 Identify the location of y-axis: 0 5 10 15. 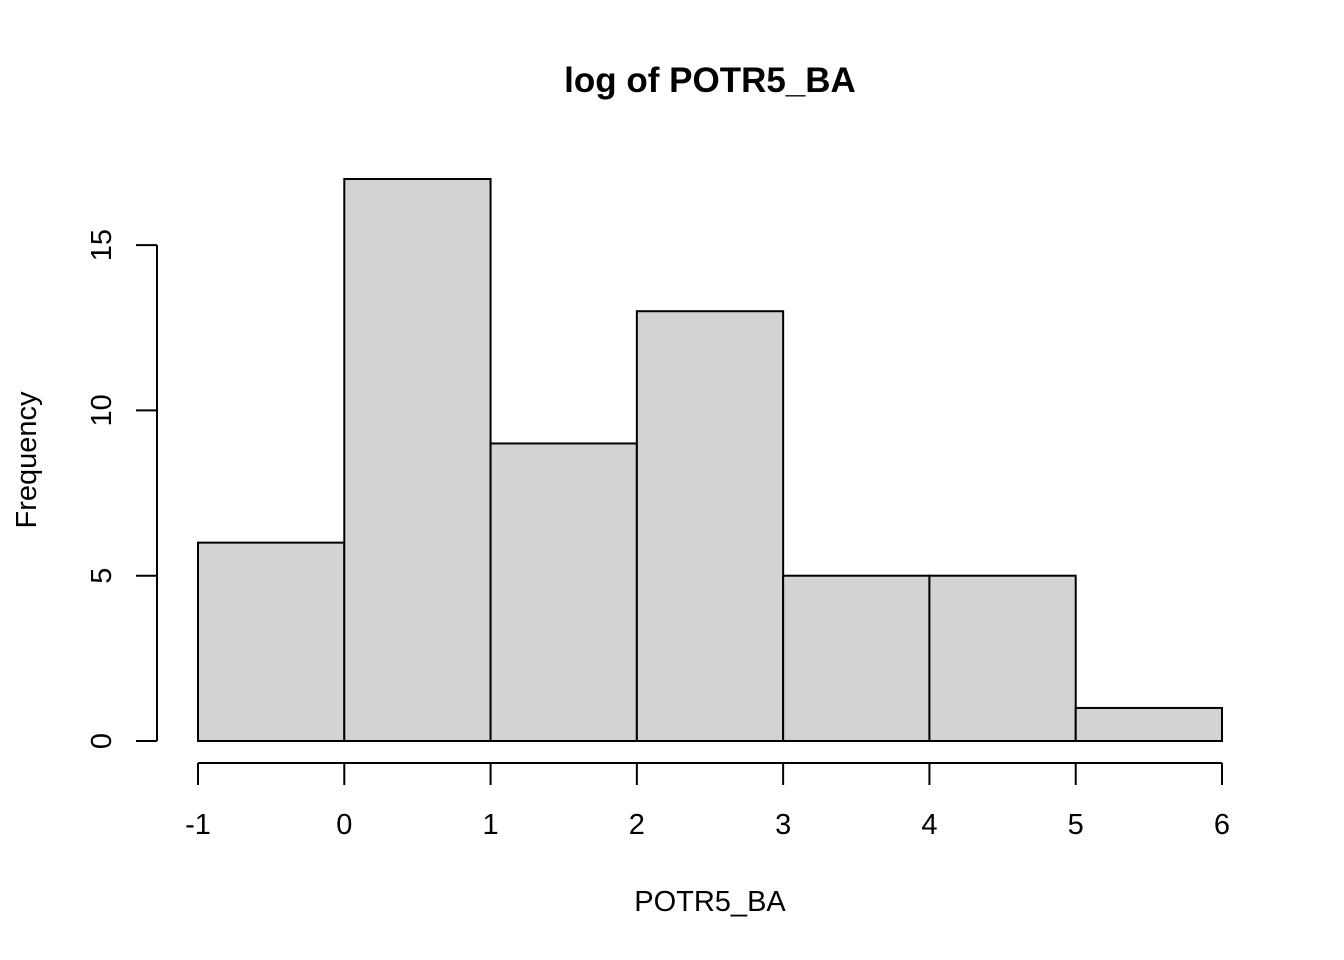
(122, 489).